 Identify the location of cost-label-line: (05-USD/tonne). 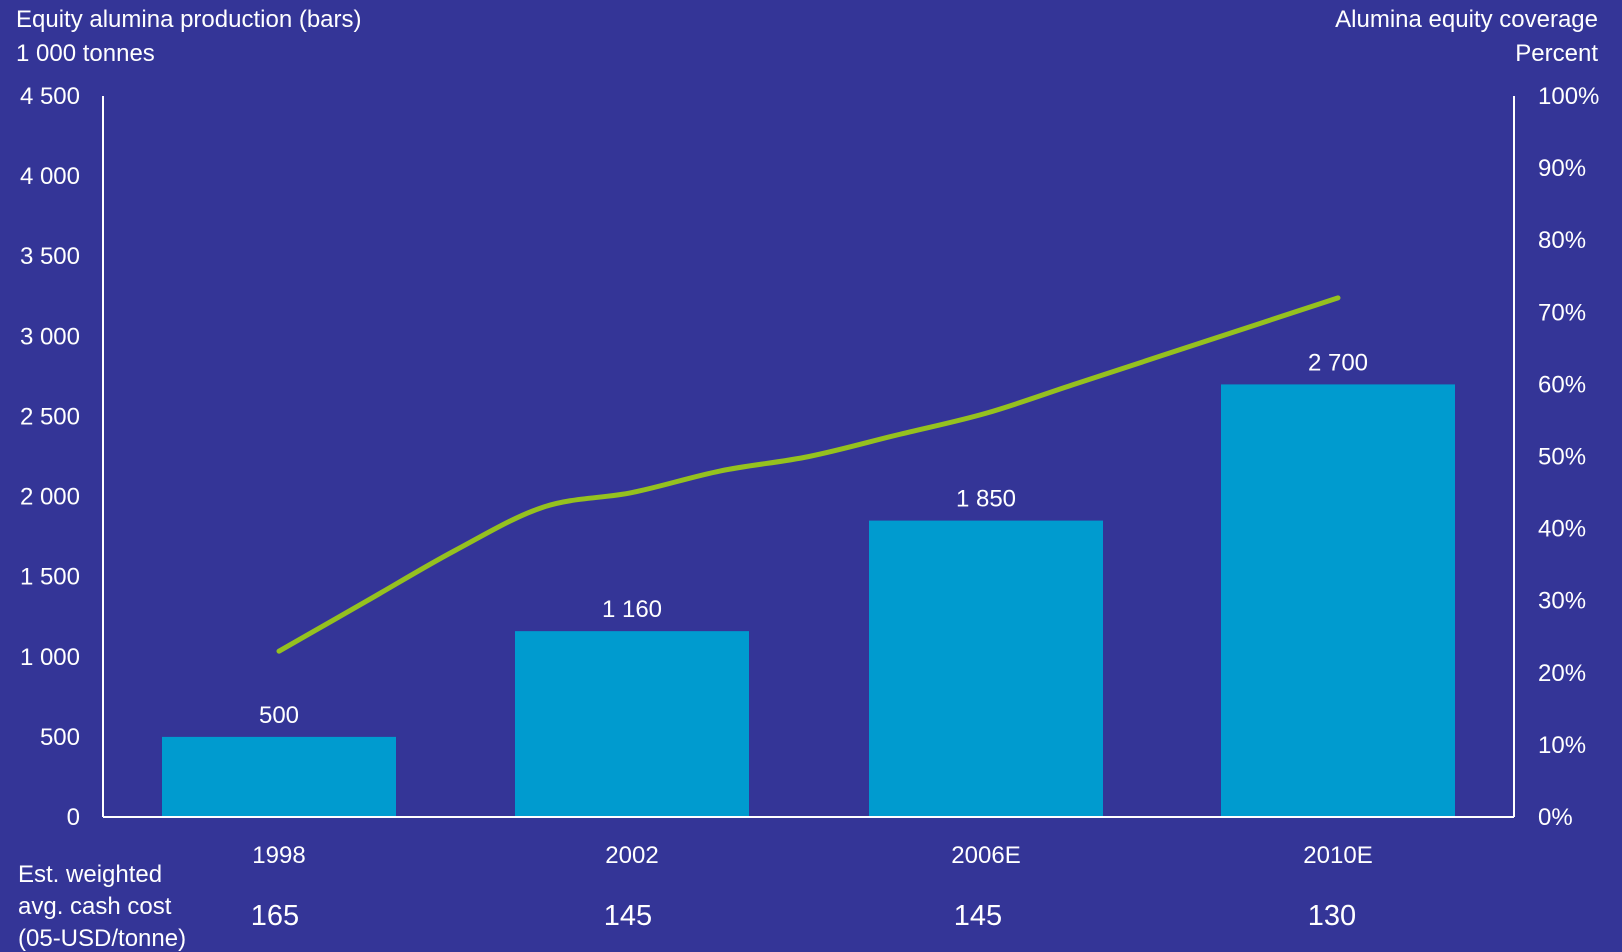
(102, 938).